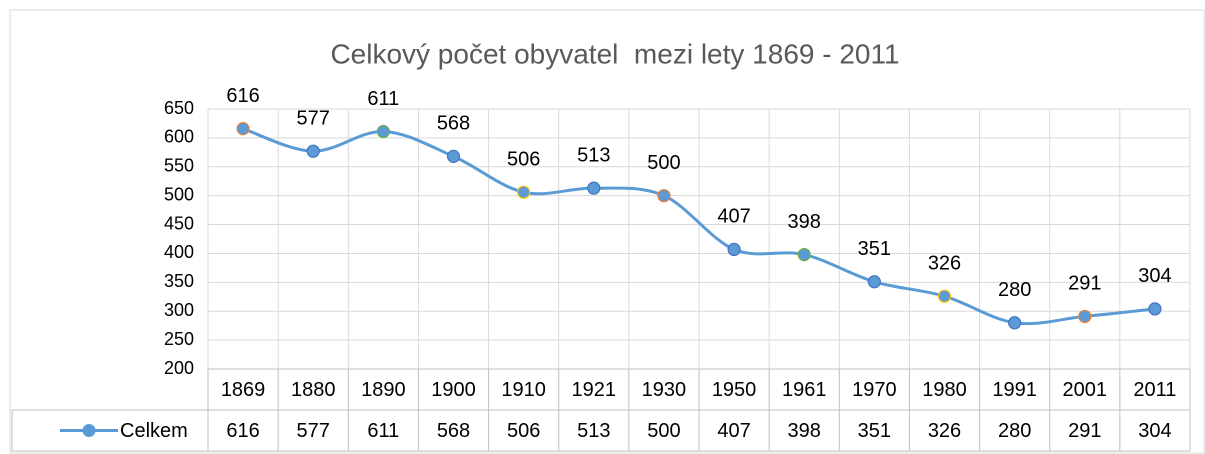 This screenshot has width=1205, height=454. I want to click on table-value: 568, so click(453, 431).